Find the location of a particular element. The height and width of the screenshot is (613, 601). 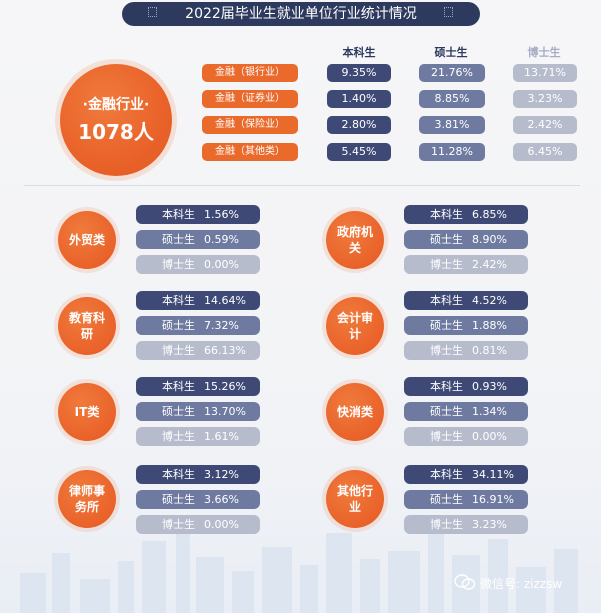

finance-title: ·金融行业· is located at coordinates (116, 105).